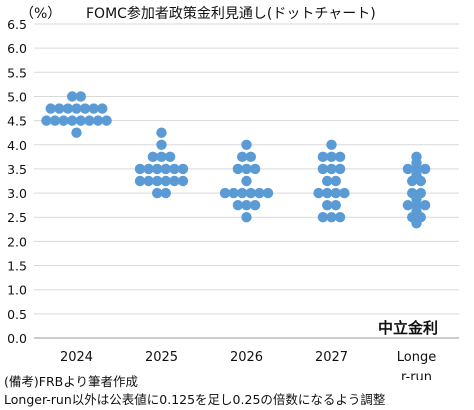 This screenshot has width=474, height=410. I want to click on y-tick-label: 4.5, so click(17, 121).